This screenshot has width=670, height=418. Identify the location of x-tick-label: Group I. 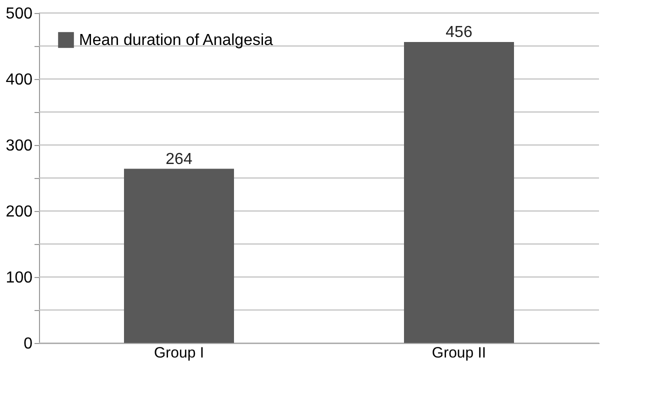
(179, 353).